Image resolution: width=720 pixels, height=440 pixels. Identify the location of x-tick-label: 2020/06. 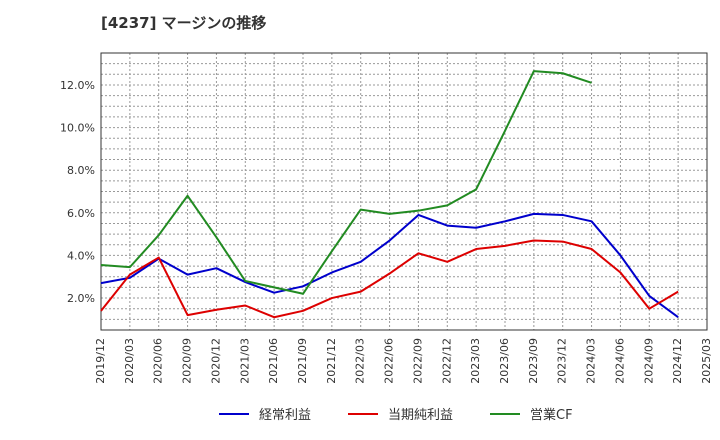
(158, 361).